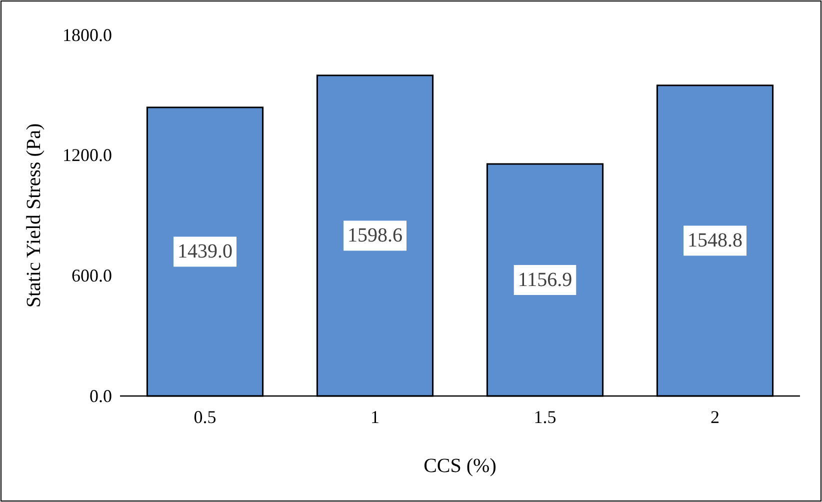 The image size is (822, 502). I want to click on x-tick-label: 1, so click(375, 416).